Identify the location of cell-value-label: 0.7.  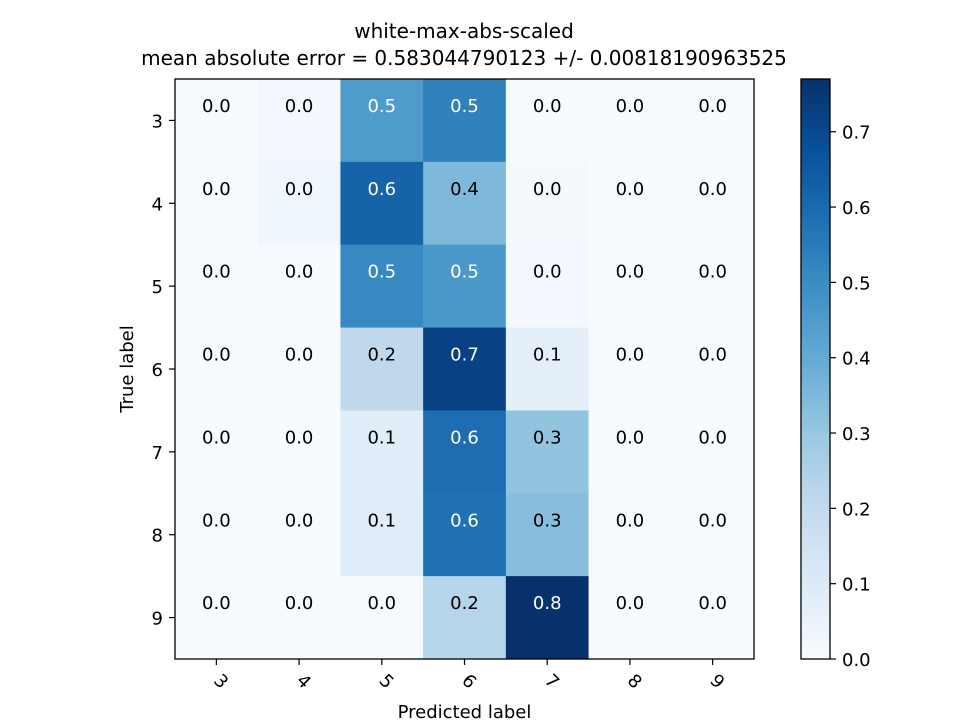
(464, 355).